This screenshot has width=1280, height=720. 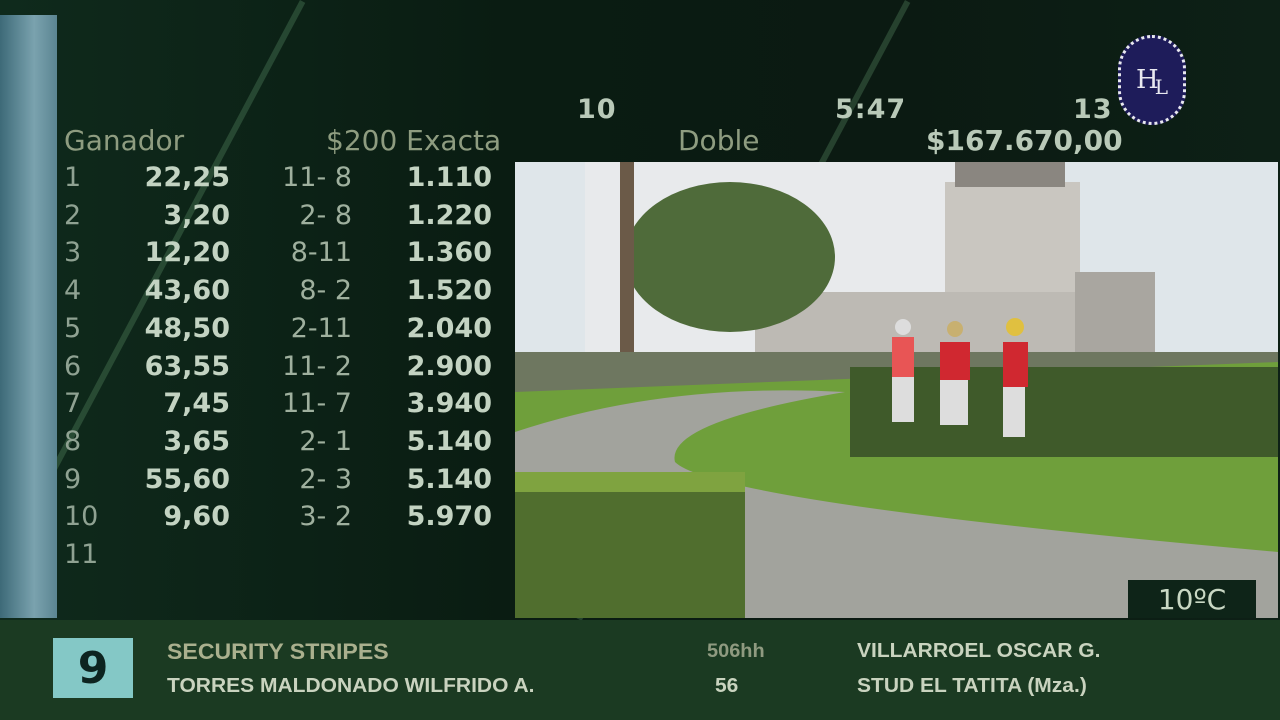 What do you see at coordinates (449, 328) in the screenshot?
I see `exacta-payout: 2.040` at bounding box center [449, 328].